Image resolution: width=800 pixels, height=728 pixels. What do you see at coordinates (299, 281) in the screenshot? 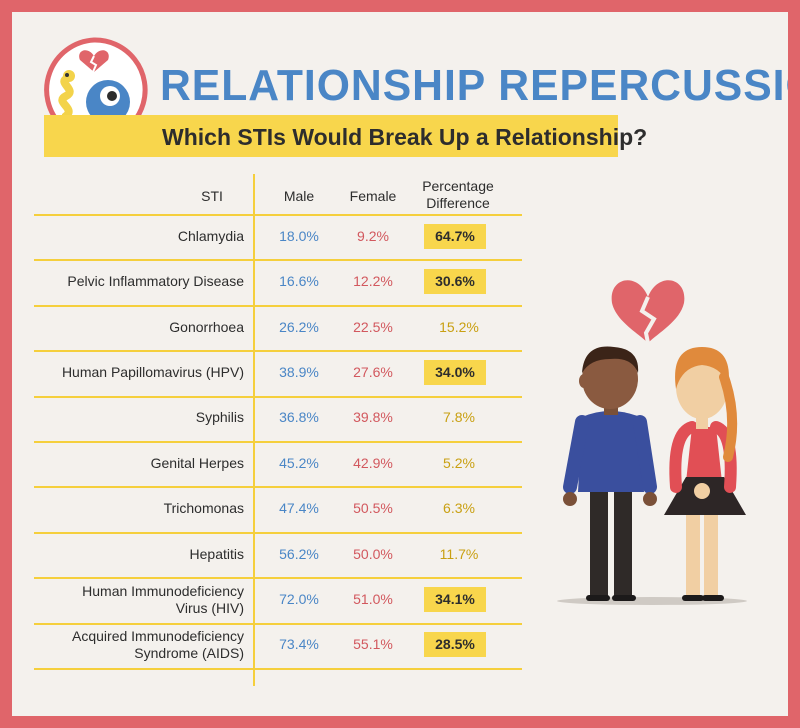
I see `male-value: 16.6%` at bounding box center [299, 281].